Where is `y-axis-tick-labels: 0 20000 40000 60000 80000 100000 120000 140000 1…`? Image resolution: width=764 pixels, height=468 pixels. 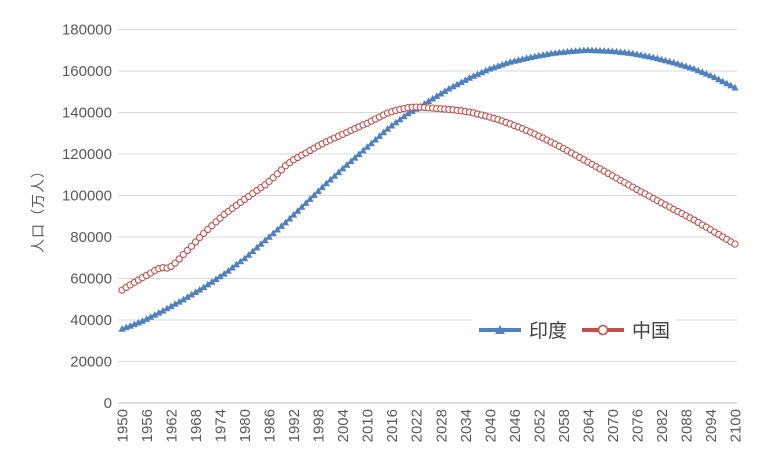
y-axis-tick-labels: 0 20000 40000 60000 80000 100000 120000 140000 1… is located at coordinates (87, 217).